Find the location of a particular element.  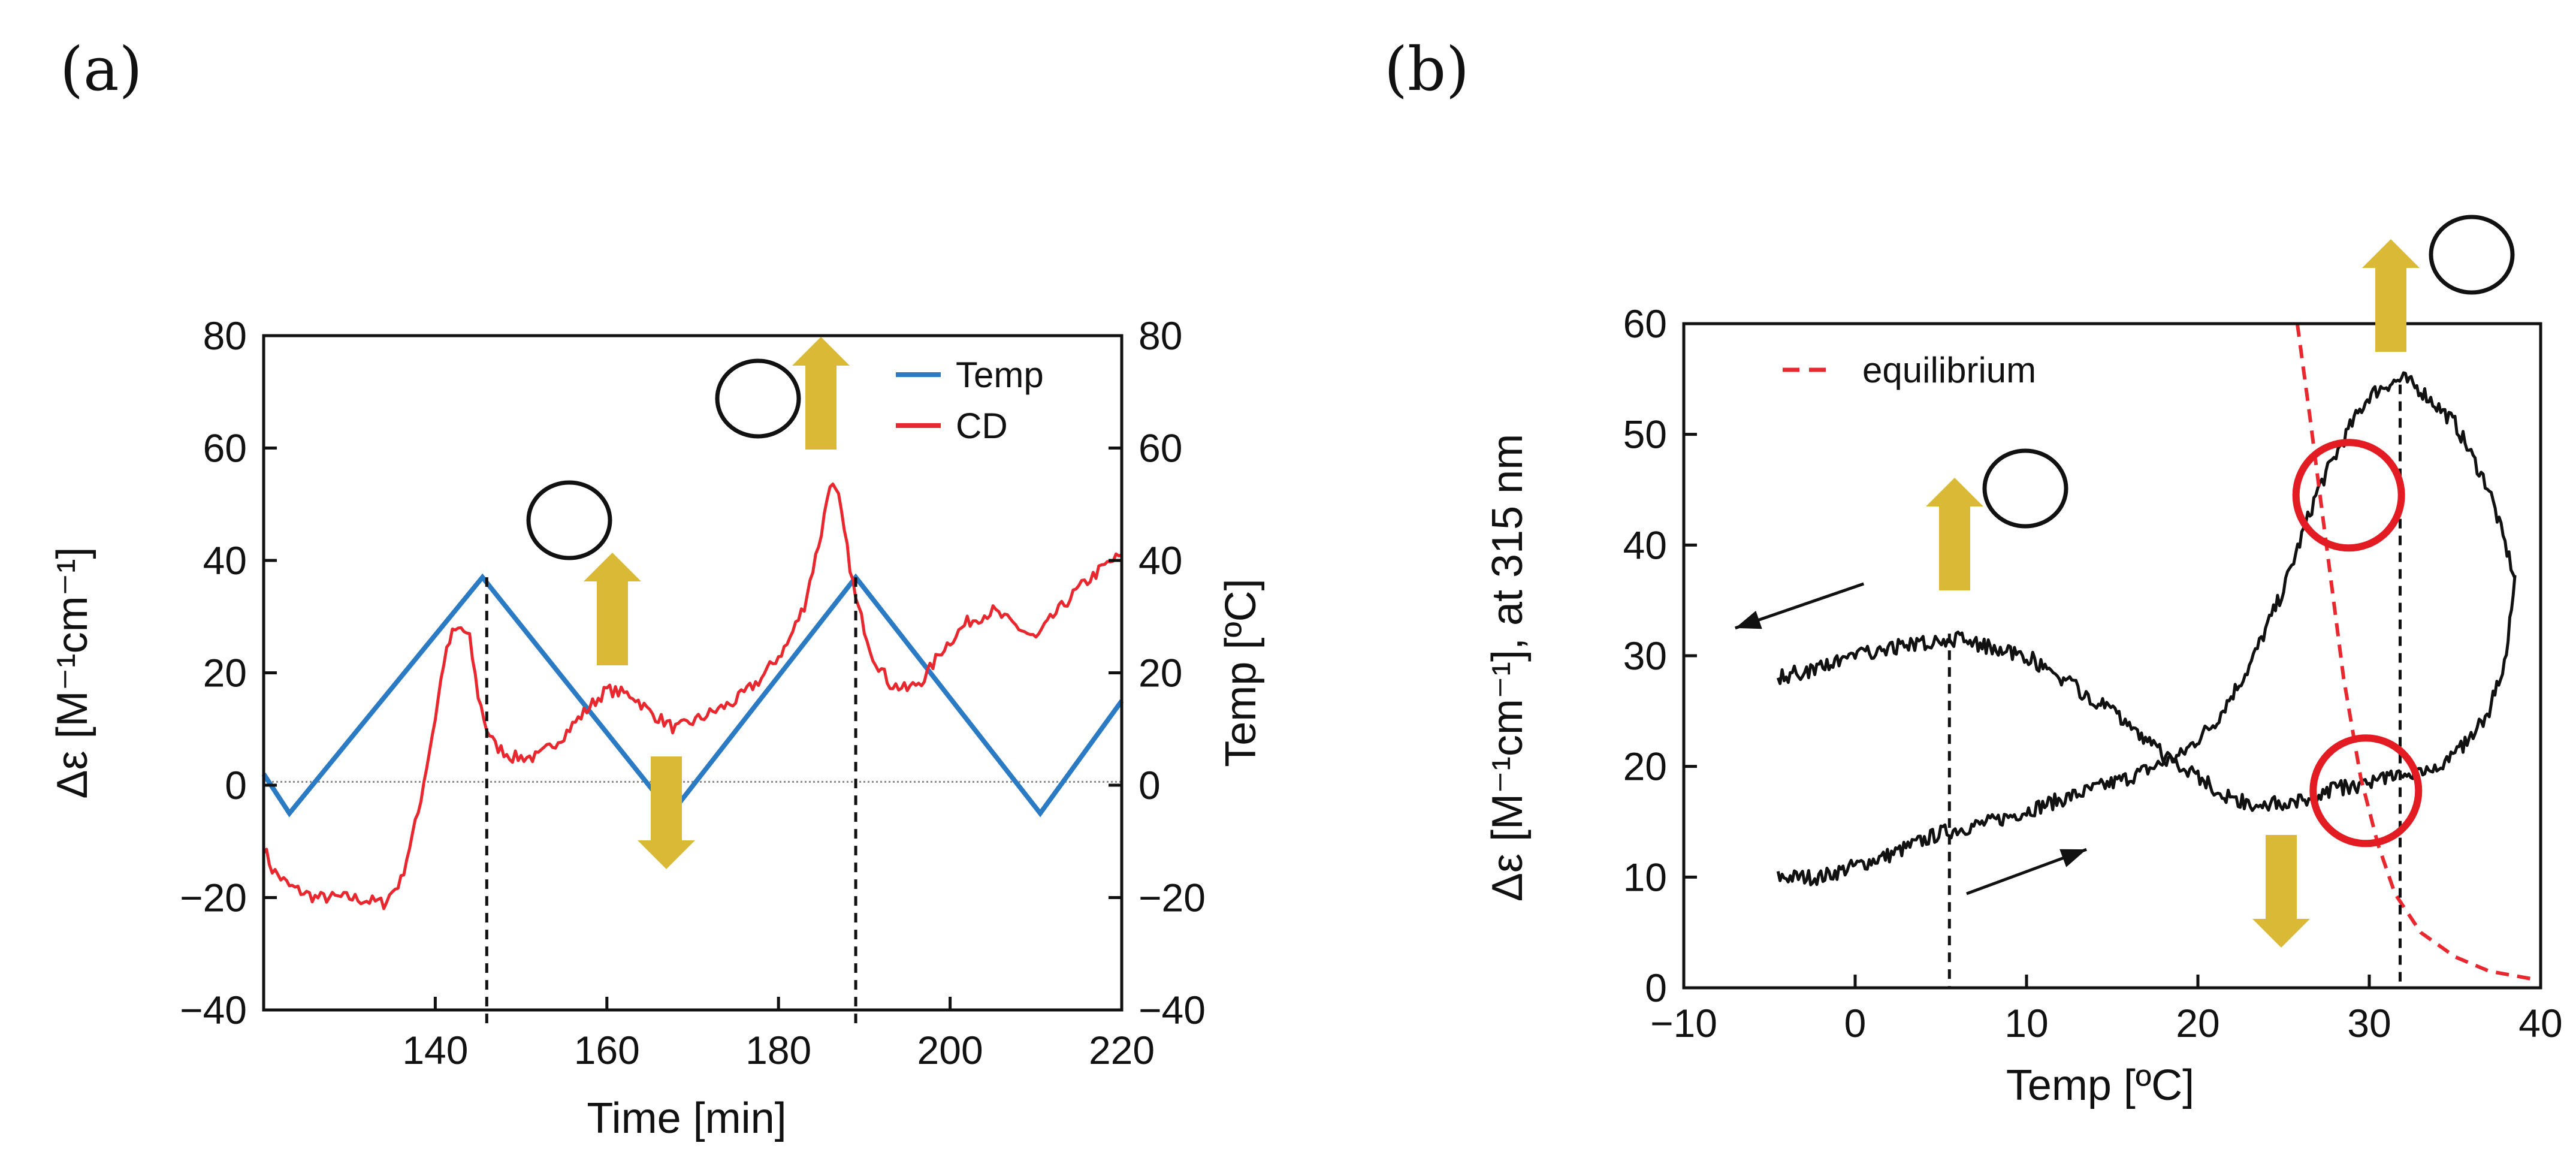

series-line-cooling is located at coordinates (2147, 693).